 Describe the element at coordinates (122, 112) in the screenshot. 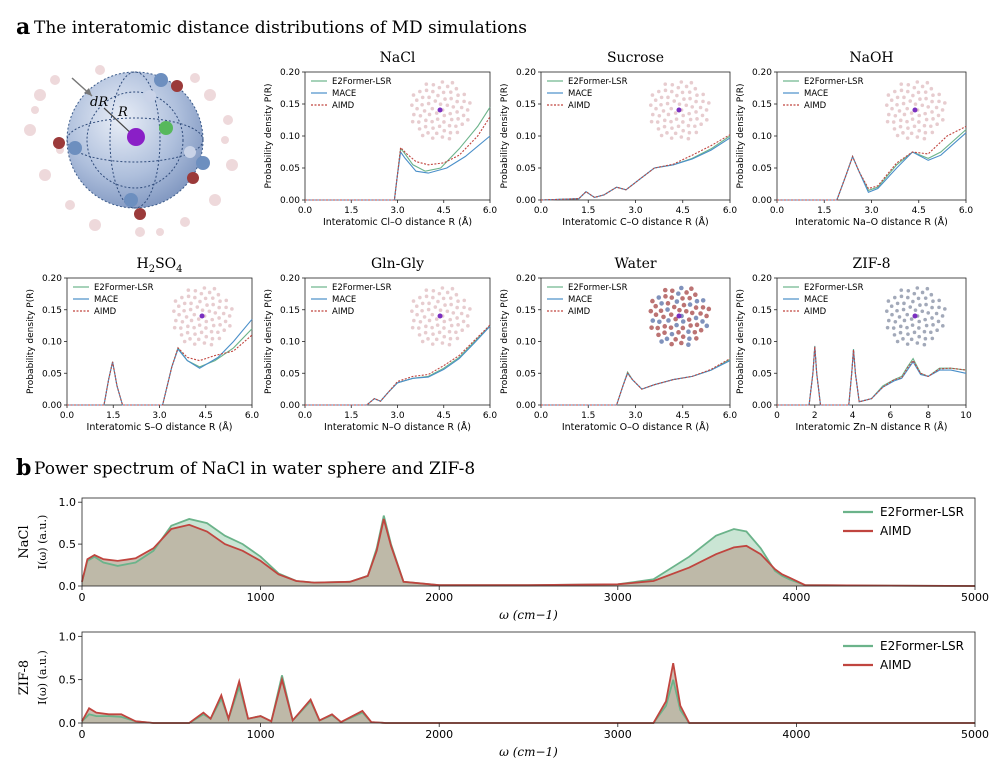

I see `r-label: R` at that location.